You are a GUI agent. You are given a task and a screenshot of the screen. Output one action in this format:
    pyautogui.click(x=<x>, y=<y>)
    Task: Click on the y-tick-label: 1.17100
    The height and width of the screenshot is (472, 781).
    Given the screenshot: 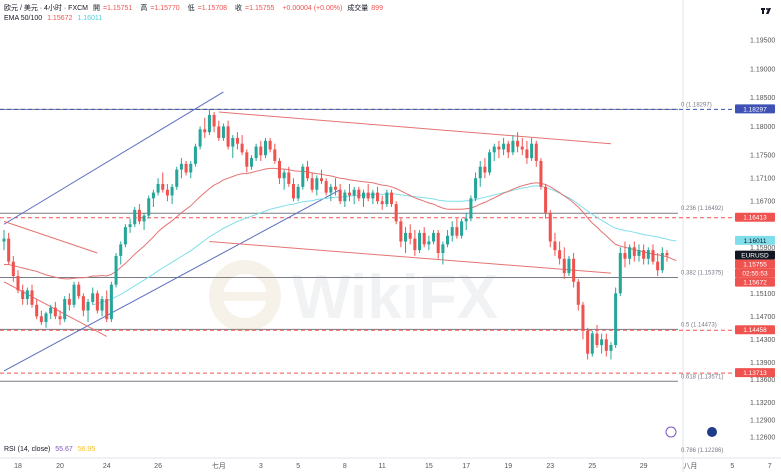 What is the action you would take?
    pyautogui.click(x=762, y=179)
    